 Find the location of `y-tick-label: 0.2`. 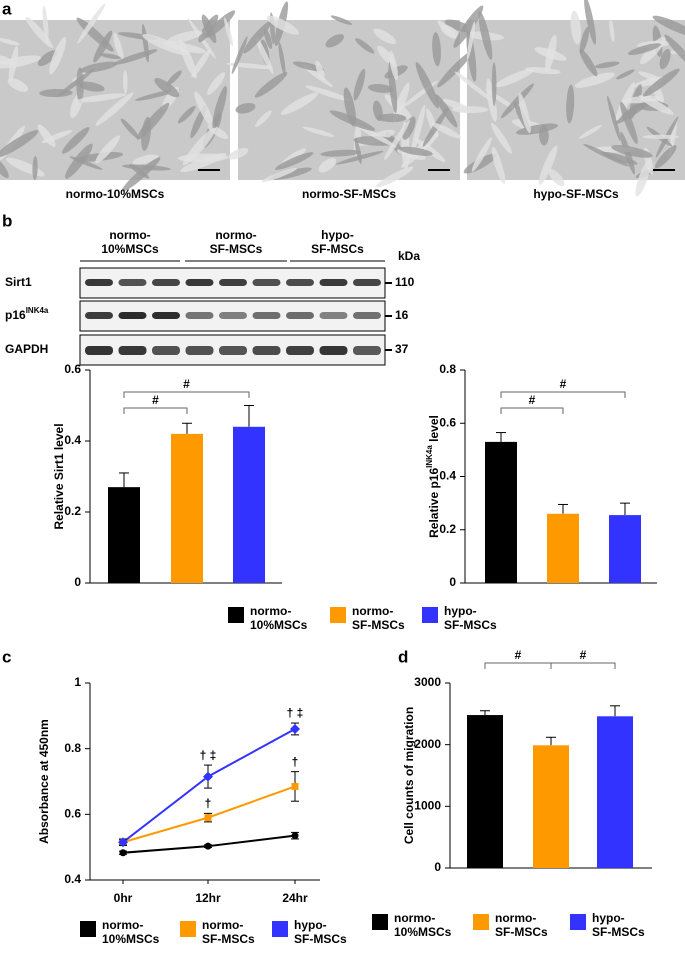

y-tick-label: 0.2 is located at coordinates (447, 529).